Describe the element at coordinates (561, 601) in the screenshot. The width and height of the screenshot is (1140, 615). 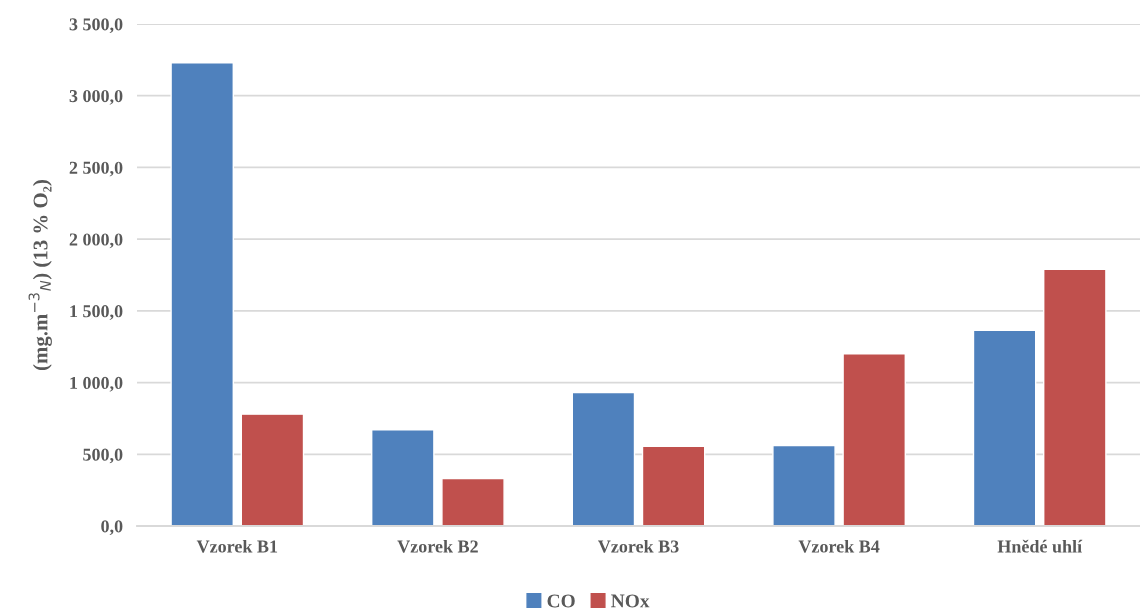
I see `legend-label: CO` at that location.